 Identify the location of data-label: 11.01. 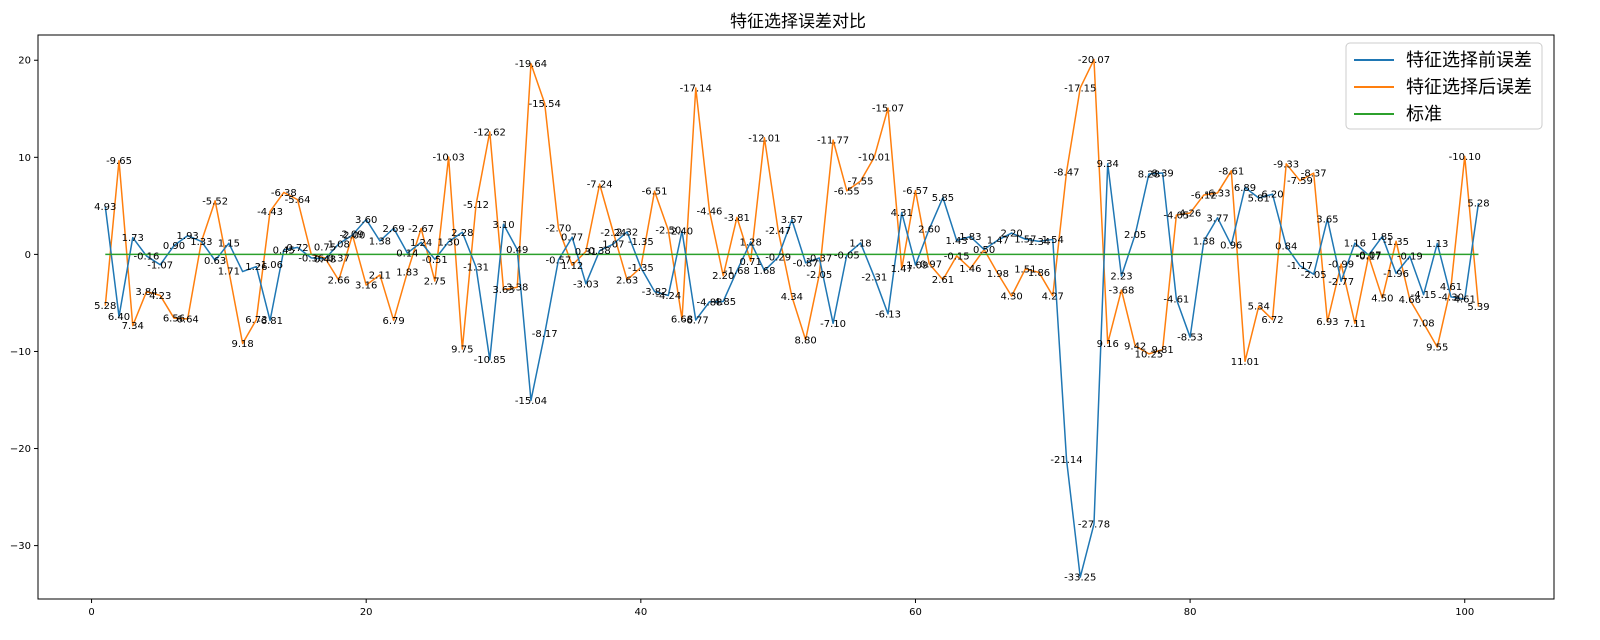
(1245, 362).